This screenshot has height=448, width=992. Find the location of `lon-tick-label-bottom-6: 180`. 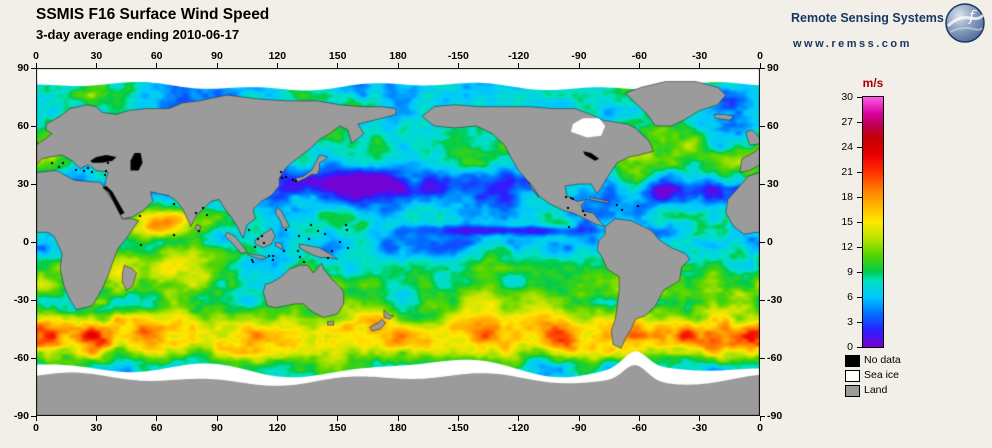

lon-tick-label-bottom-6: 180 is located at coordinates (398, 428).